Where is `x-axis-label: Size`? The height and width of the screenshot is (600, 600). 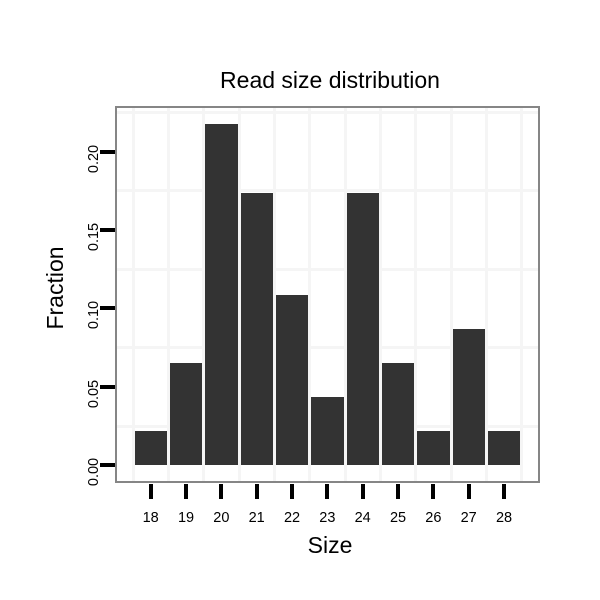
x-axis-label: Size is located at coordinates (330, 545).